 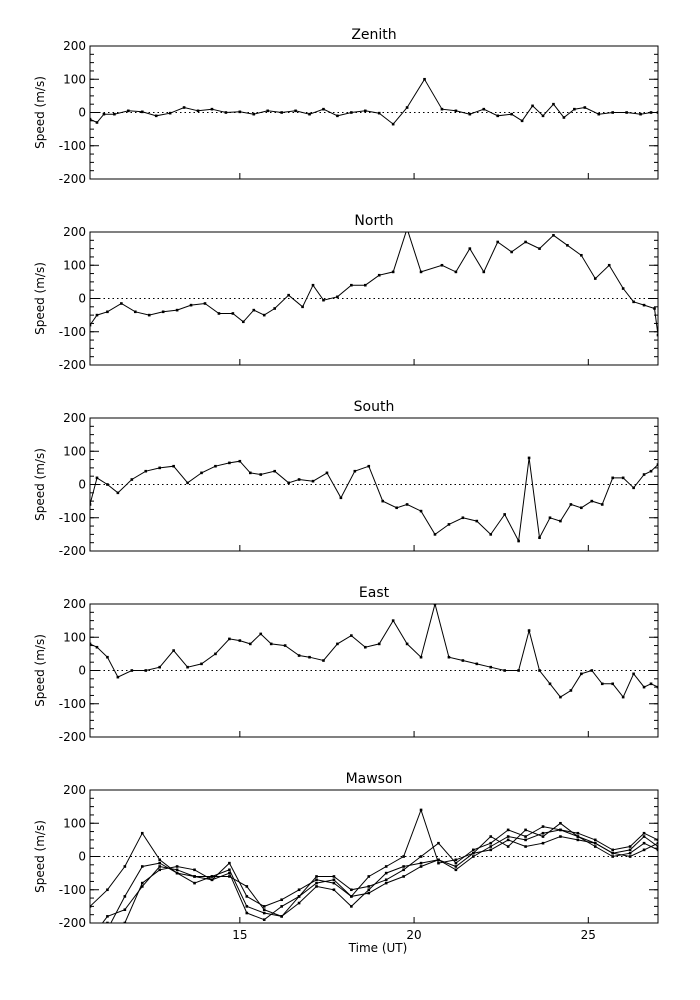 I want to click on x-tick-label: 25, so click(x=588, y=935).